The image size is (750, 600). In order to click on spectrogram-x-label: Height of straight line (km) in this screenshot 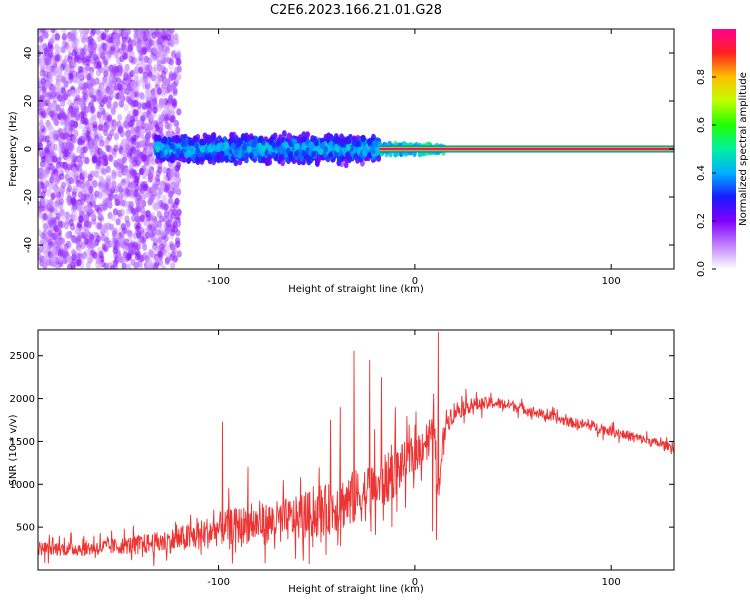, I will do `click(356, 289)`.